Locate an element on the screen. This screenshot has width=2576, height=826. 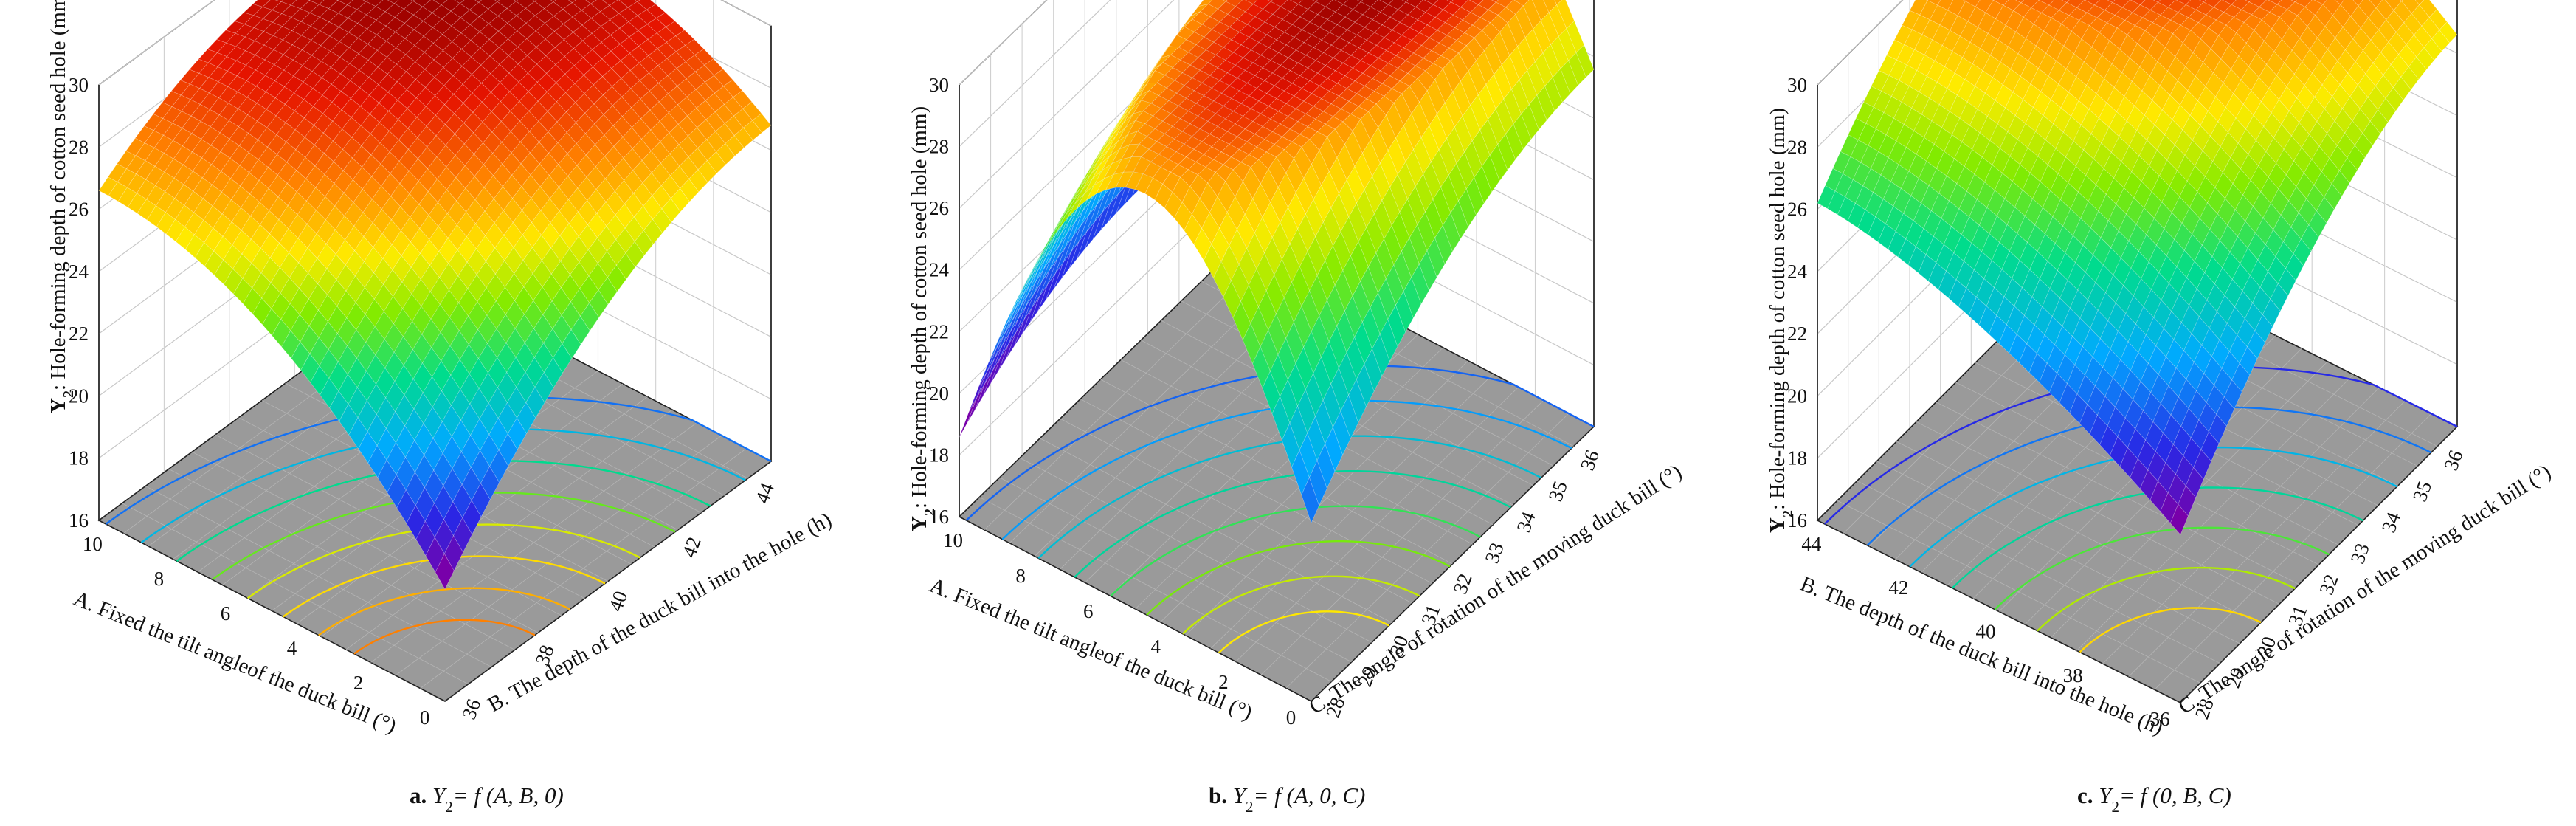
z-tick-label: 18 is located at coordinates (1797, 458).